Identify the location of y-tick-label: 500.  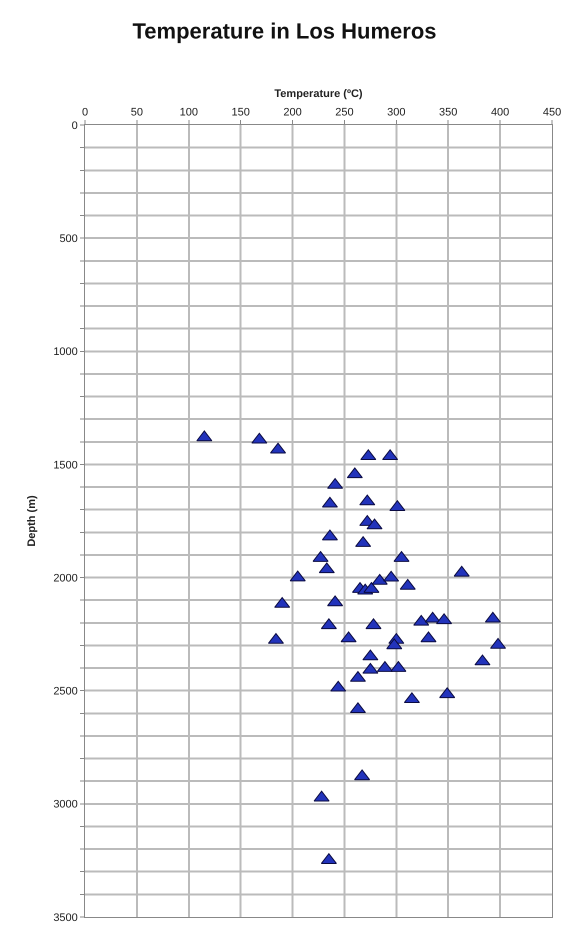
(68, 238).